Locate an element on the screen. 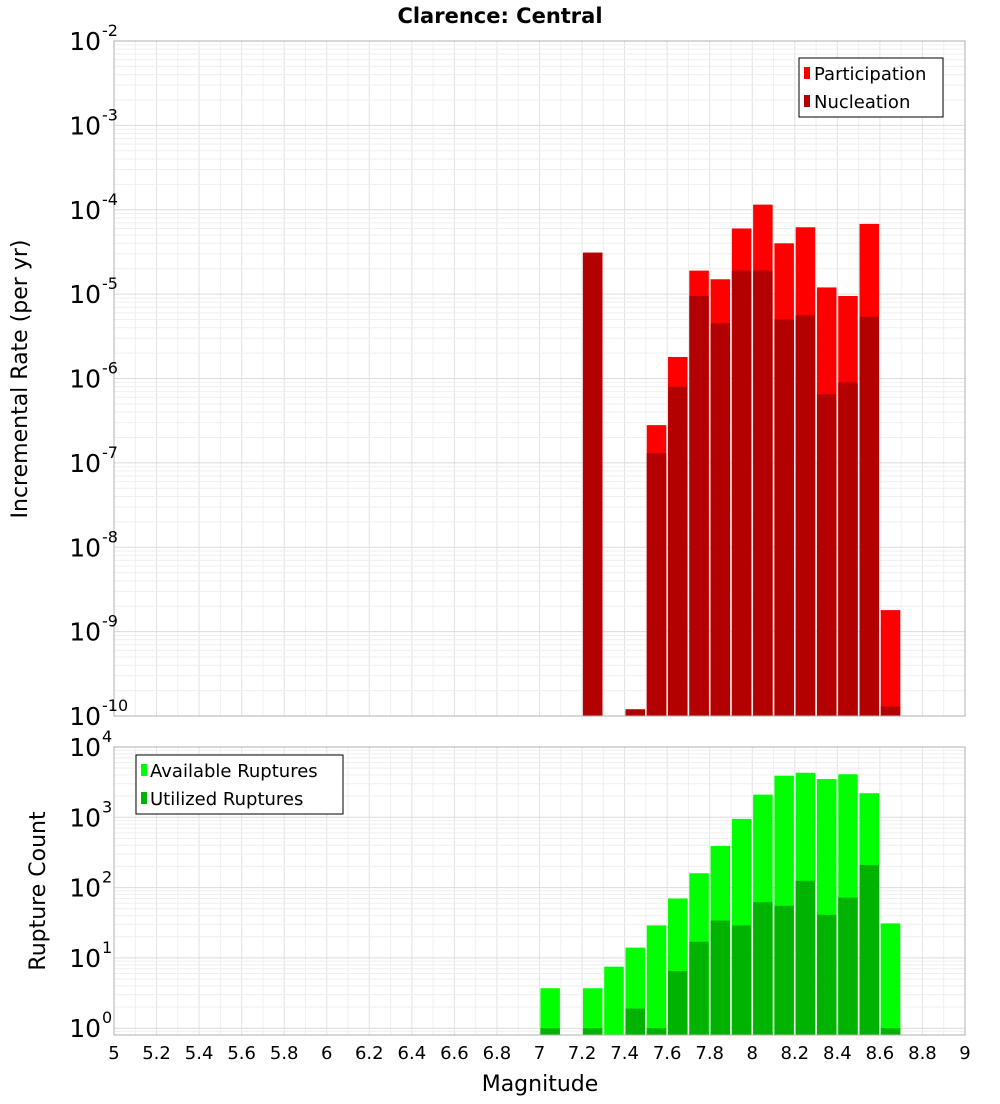  x-tick-label: 5.2 is located at coordinates (156, 1053).